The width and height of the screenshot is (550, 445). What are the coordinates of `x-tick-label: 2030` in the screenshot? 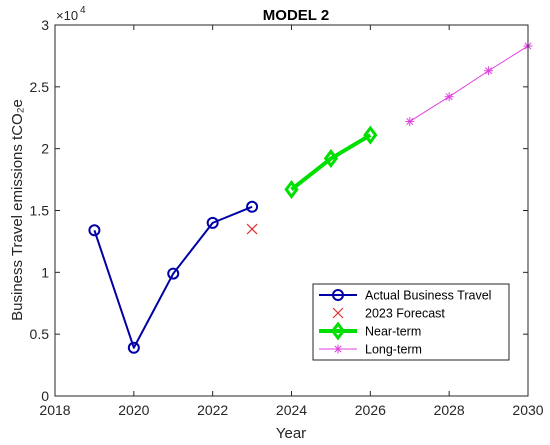 It's located at (527, 410).